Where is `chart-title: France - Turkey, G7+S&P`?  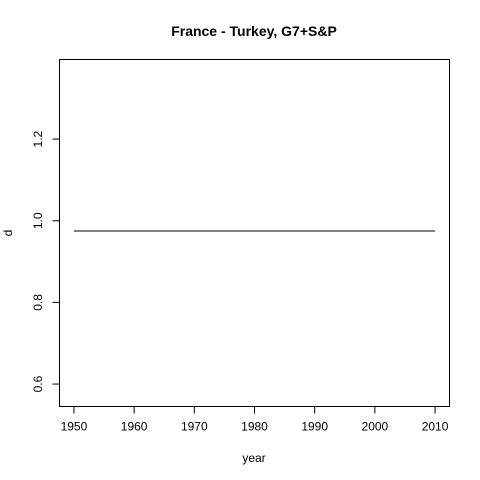 chart-title: France - Turkey, G7+S&P is located at coordinates (254, 31).